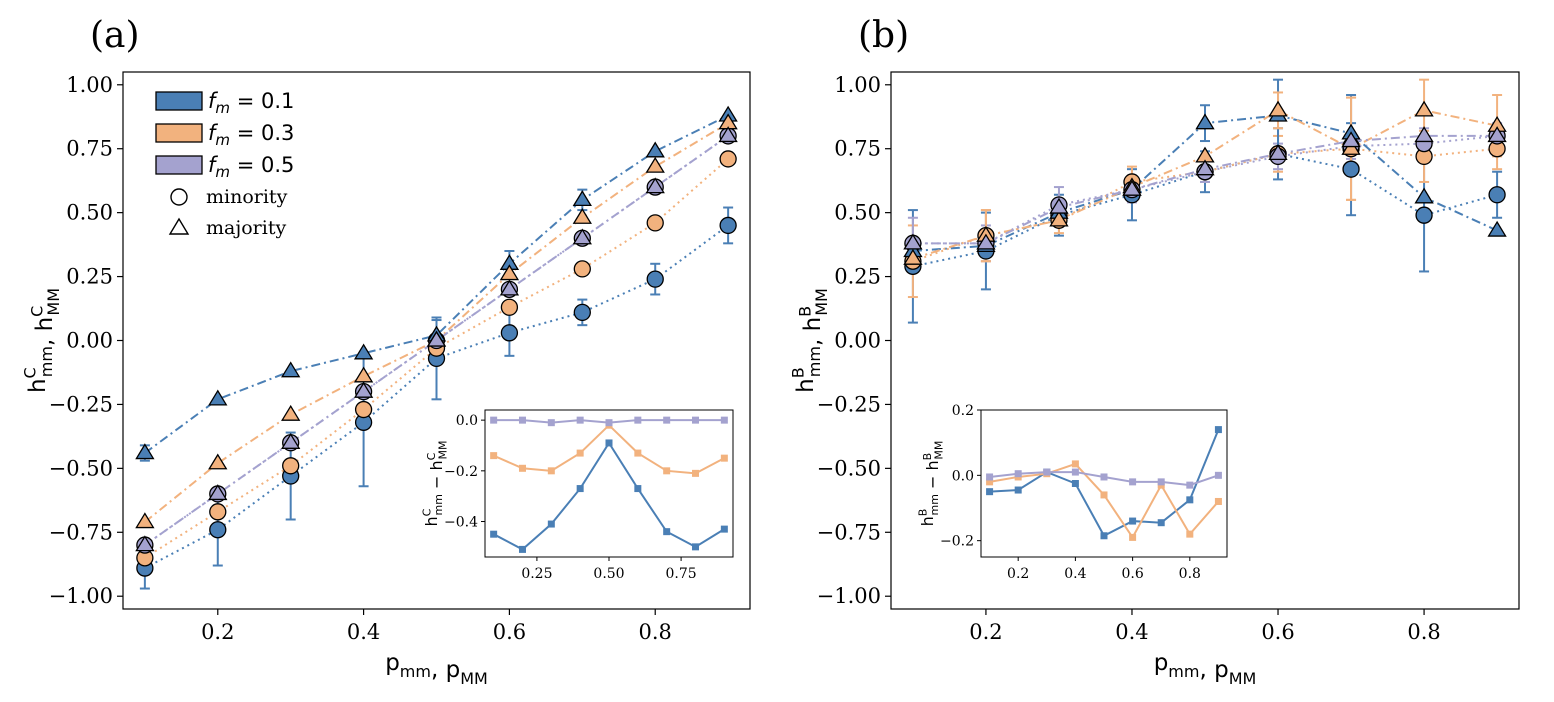 The width and height of the screenshot is (1554, 702). Describe the element at coordinates (217, 632) in the screenshot. I see `x-tick-label: 0.2` at that location.